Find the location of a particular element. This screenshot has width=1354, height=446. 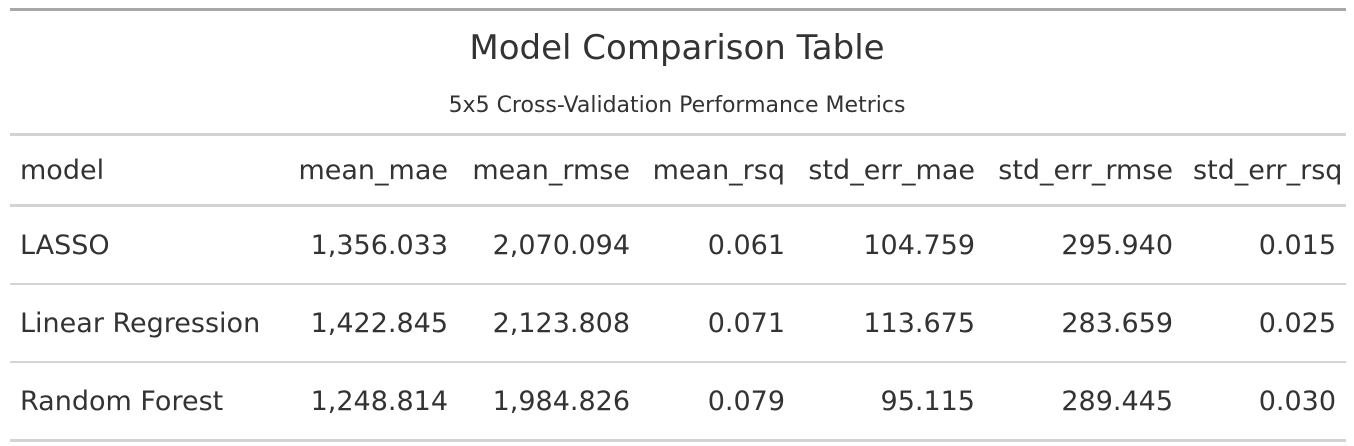

cell-model: Linear Regression is located at coordinates (144, 322).